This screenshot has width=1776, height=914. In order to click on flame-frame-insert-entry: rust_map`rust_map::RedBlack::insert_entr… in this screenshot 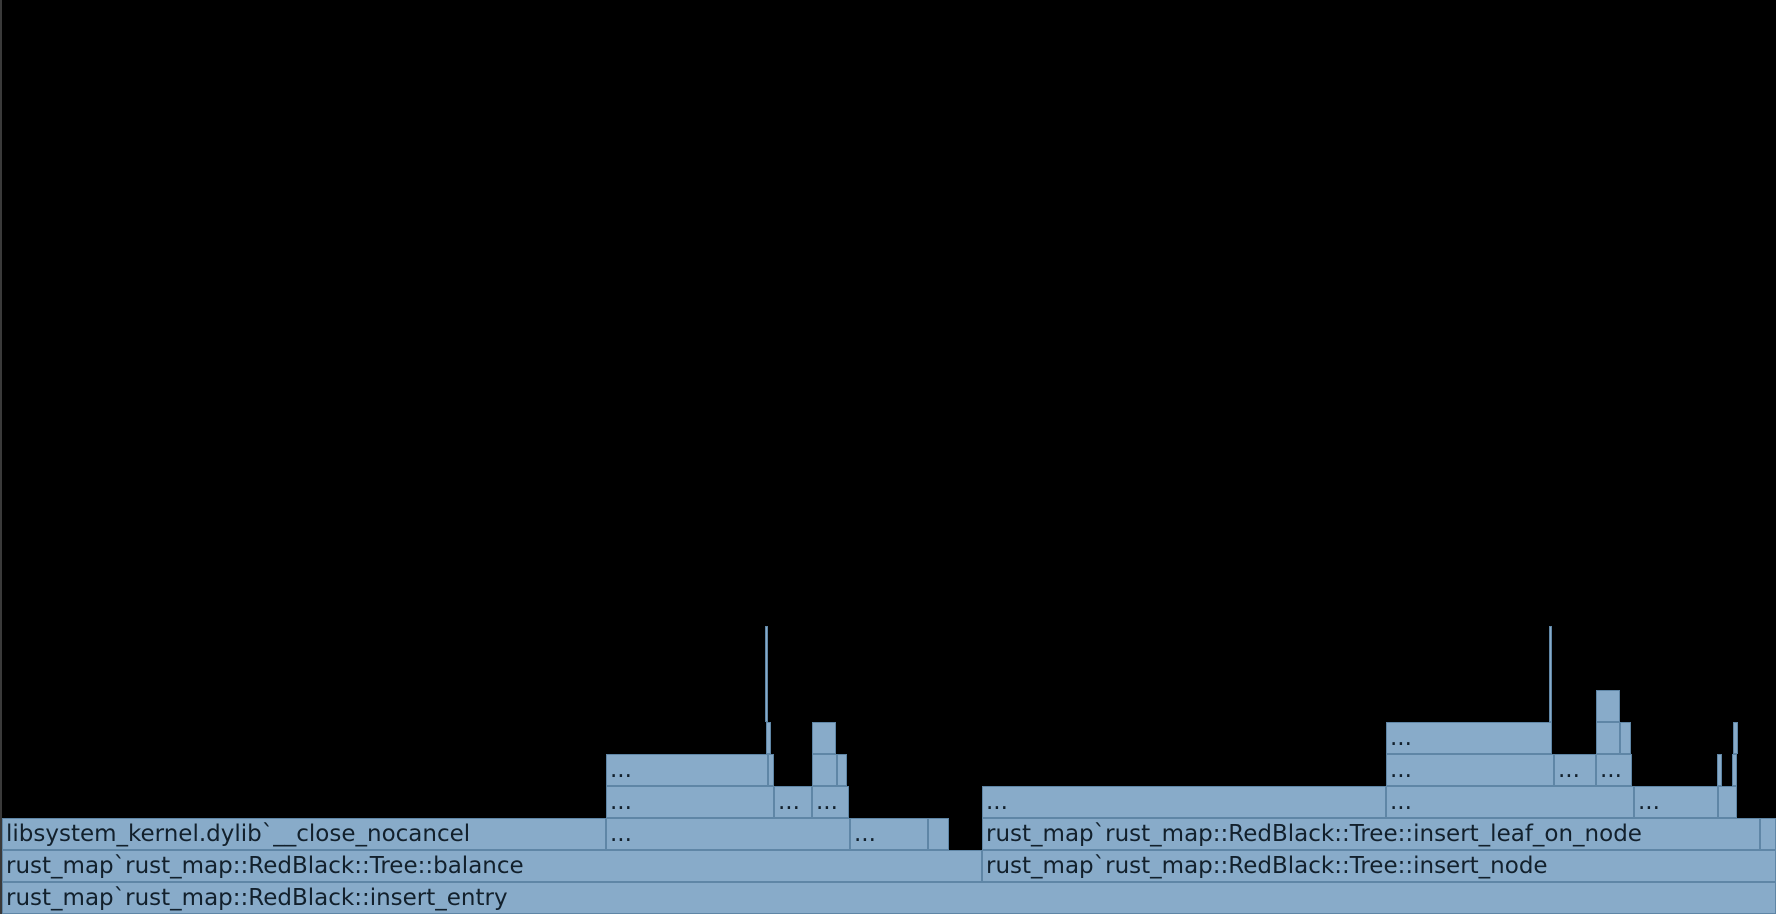, I will do `click(889, 898)`.